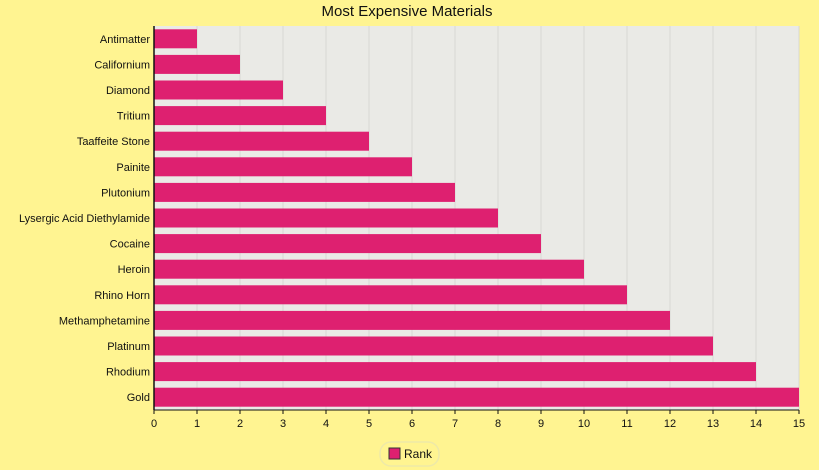 This screenshot has width=819, height=470. What do you see at coordinates (240, 424) in the screenshot?
I see `x-tick-label: 2` at bounding box center [240, 424].